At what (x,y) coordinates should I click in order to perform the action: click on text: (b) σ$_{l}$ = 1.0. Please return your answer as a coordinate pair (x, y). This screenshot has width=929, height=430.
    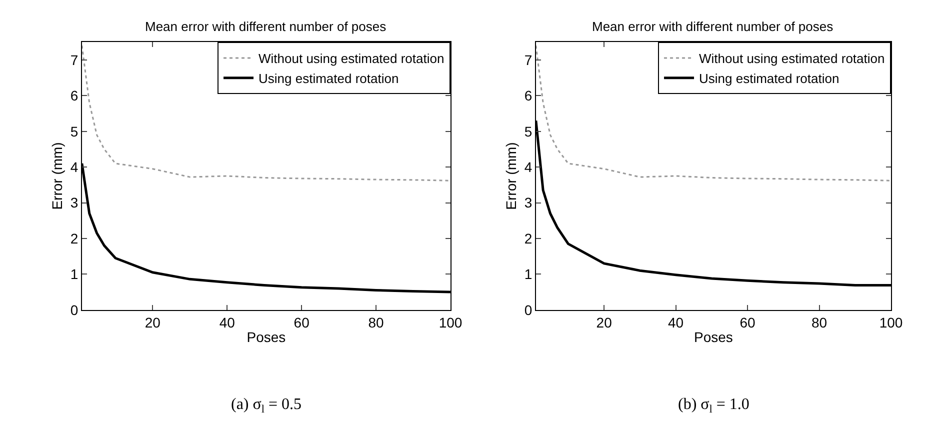
    Looking at the image, I should click on (714, 406).